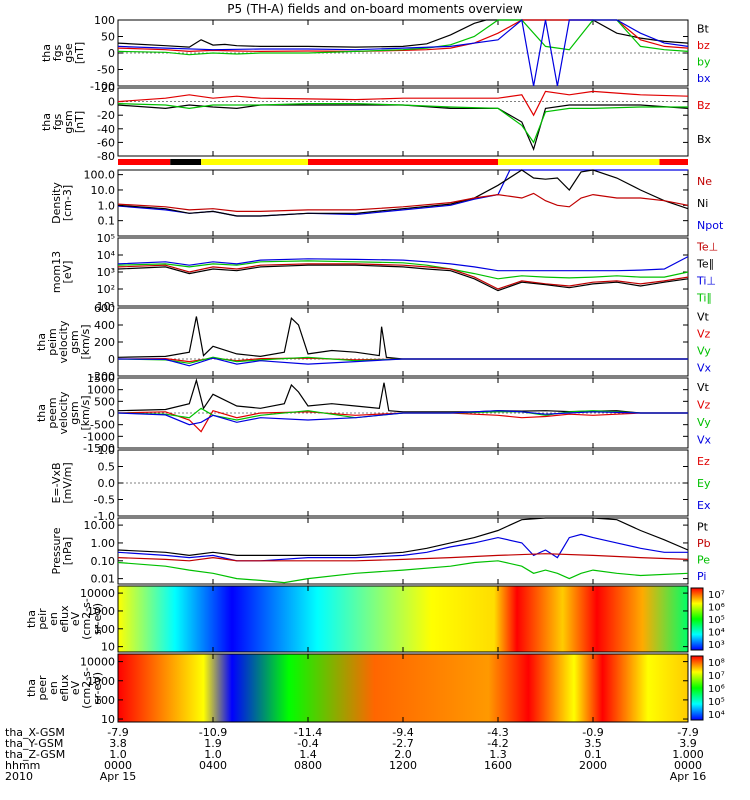 This screenshot has width=750, height=800. What do you see at coordinates (67, 203) in the screenshot?
I see `y-axis-label: [cm-3]` at bounding box center [67, 203].